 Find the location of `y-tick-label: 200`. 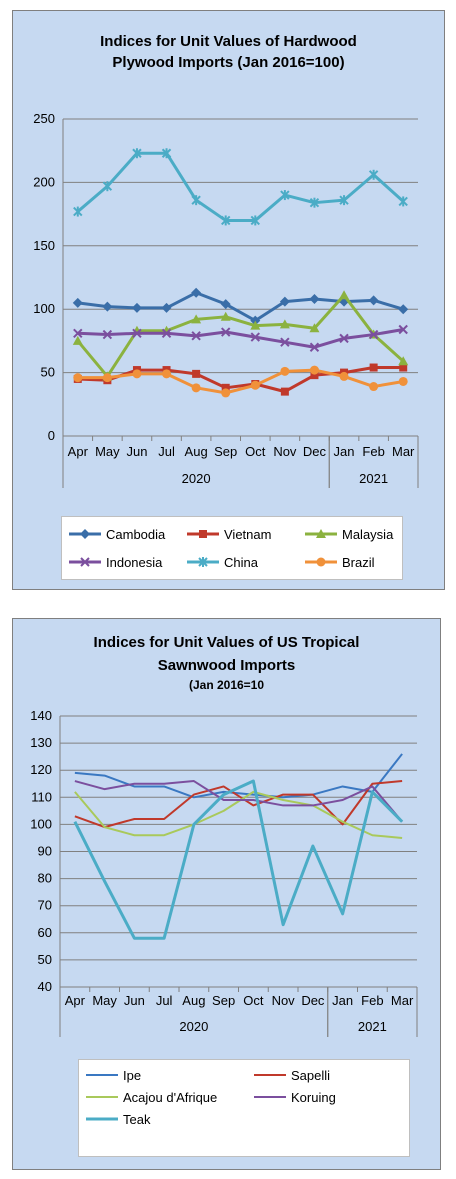

y-tick-label: 200 is located at coordinates (44, 181).